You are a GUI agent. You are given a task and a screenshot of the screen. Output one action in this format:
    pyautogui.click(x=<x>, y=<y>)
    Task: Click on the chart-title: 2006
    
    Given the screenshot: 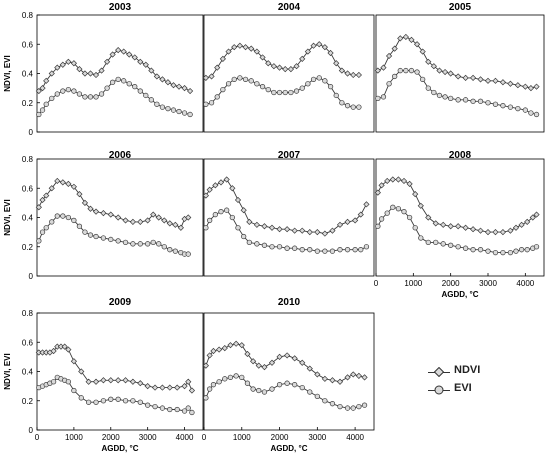 What is the action you would take?
    pyautogui.click(x=120, y=155)
    